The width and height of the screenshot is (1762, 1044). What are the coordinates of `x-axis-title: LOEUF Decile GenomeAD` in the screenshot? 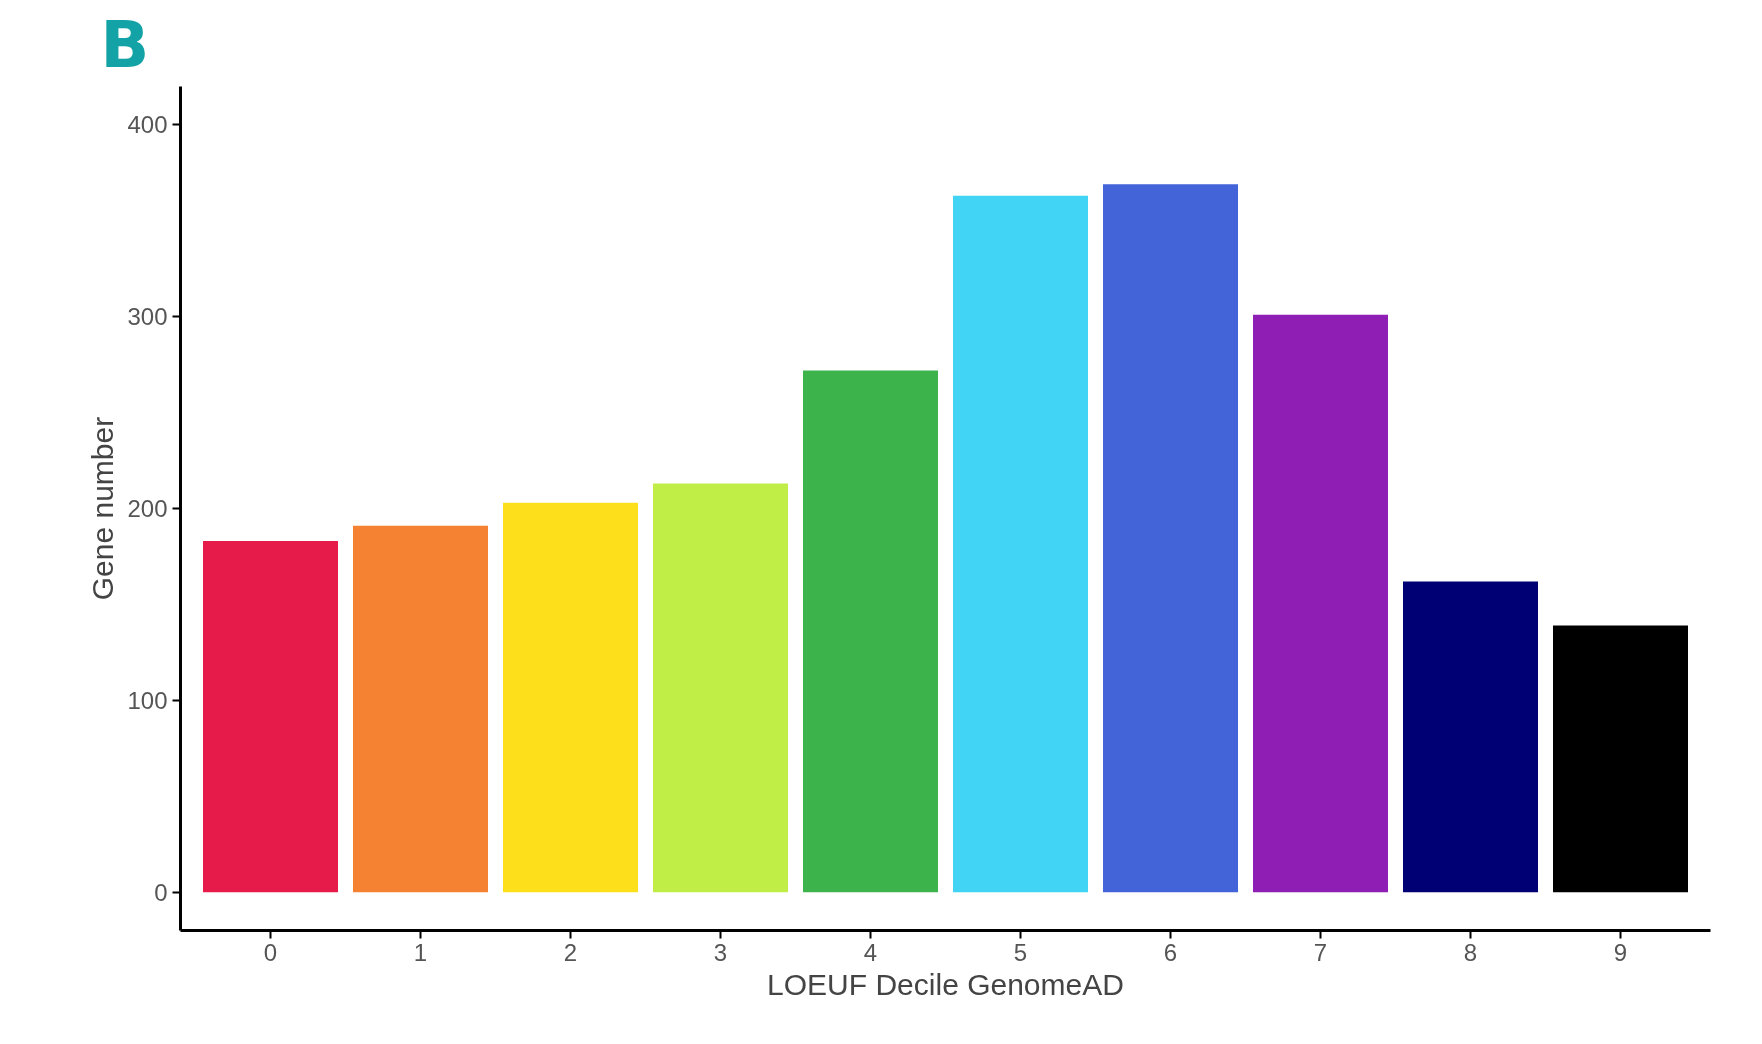 It's located at (945, 984).